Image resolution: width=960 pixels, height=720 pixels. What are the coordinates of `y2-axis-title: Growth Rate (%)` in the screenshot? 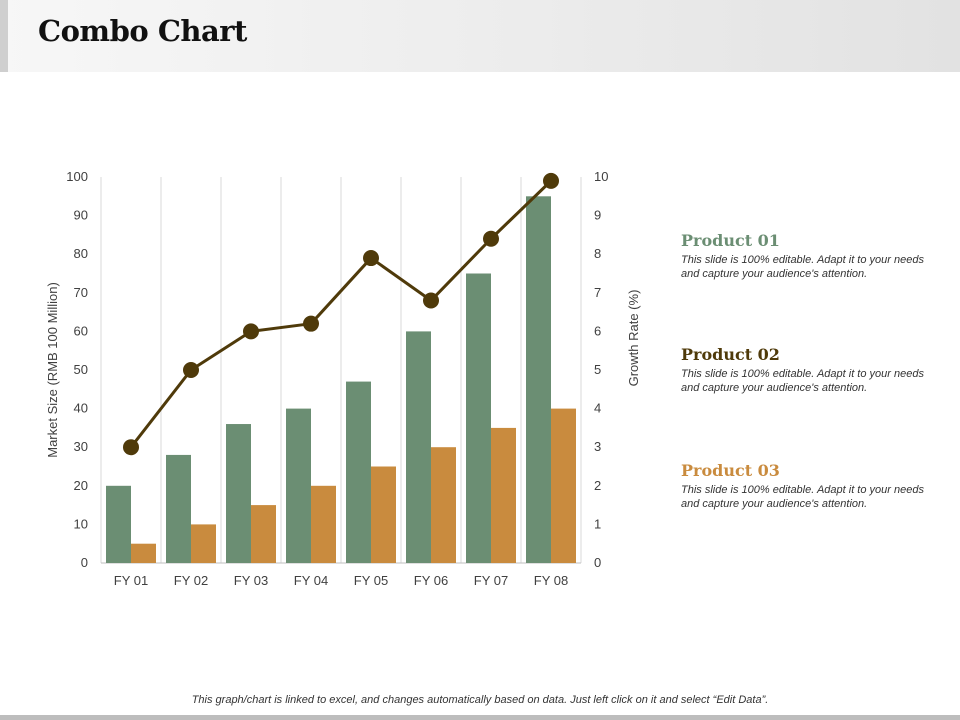 It's located at (633, 338).